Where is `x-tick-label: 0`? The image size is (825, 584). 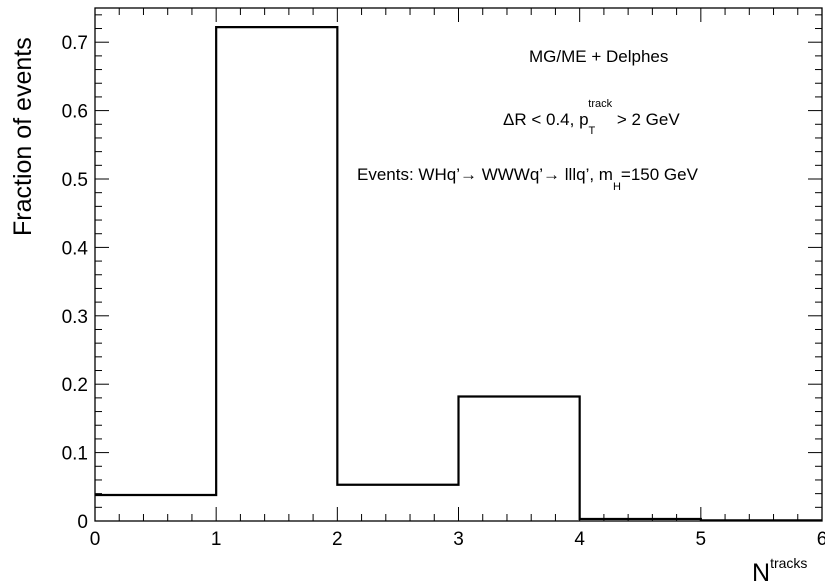 x-tick-label: 0 is located at coordinates (95, 539).